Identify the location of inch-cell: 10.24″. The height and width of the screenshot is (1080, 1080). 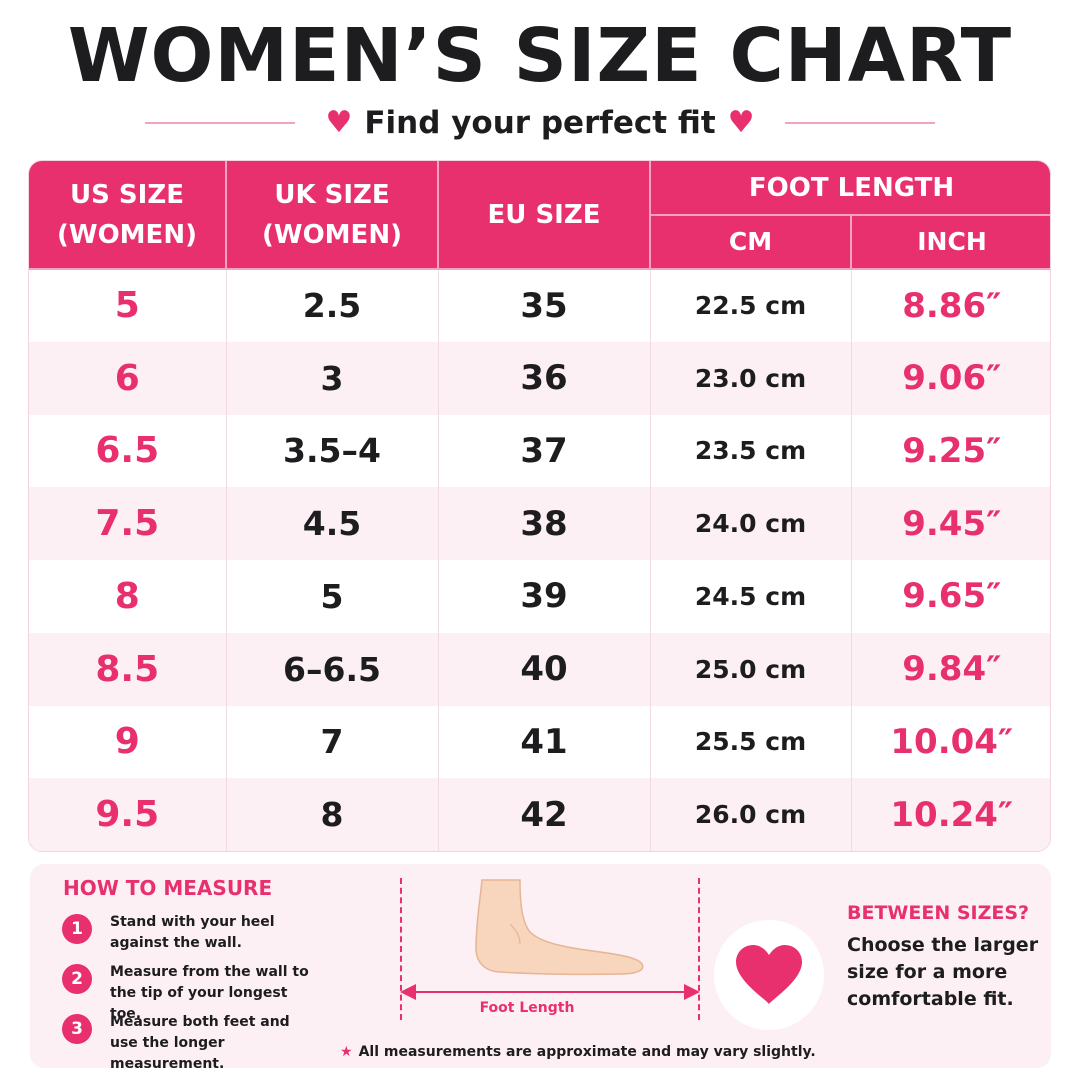
(950, 814).